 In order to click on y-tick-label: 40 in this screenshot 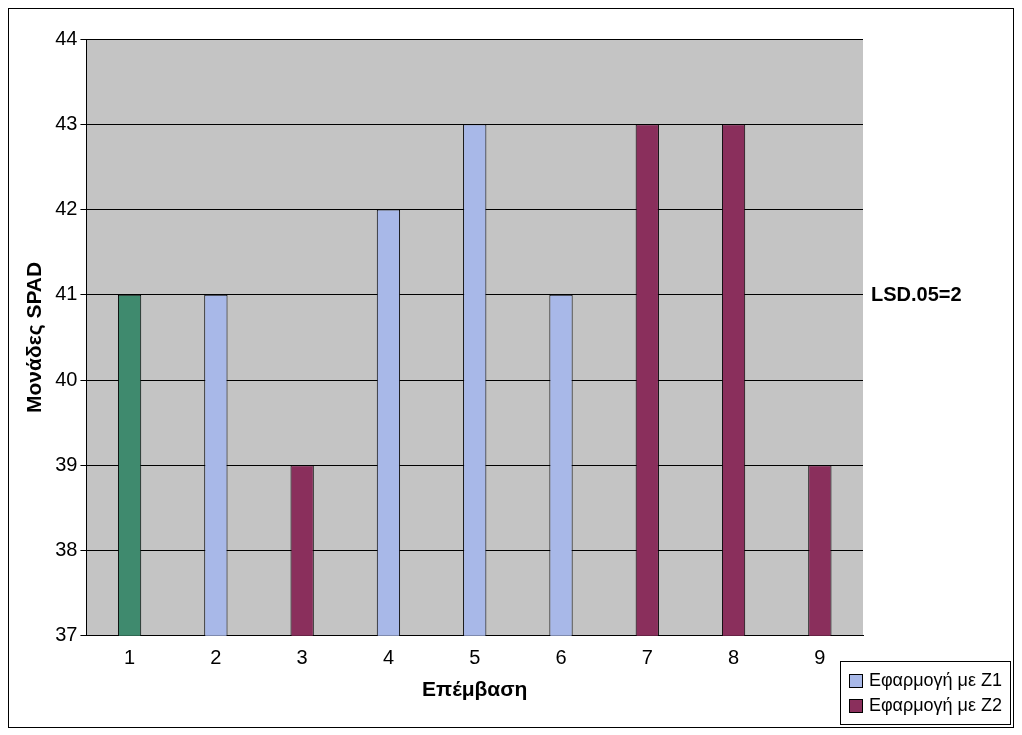, I will do `click(66, 378)`.